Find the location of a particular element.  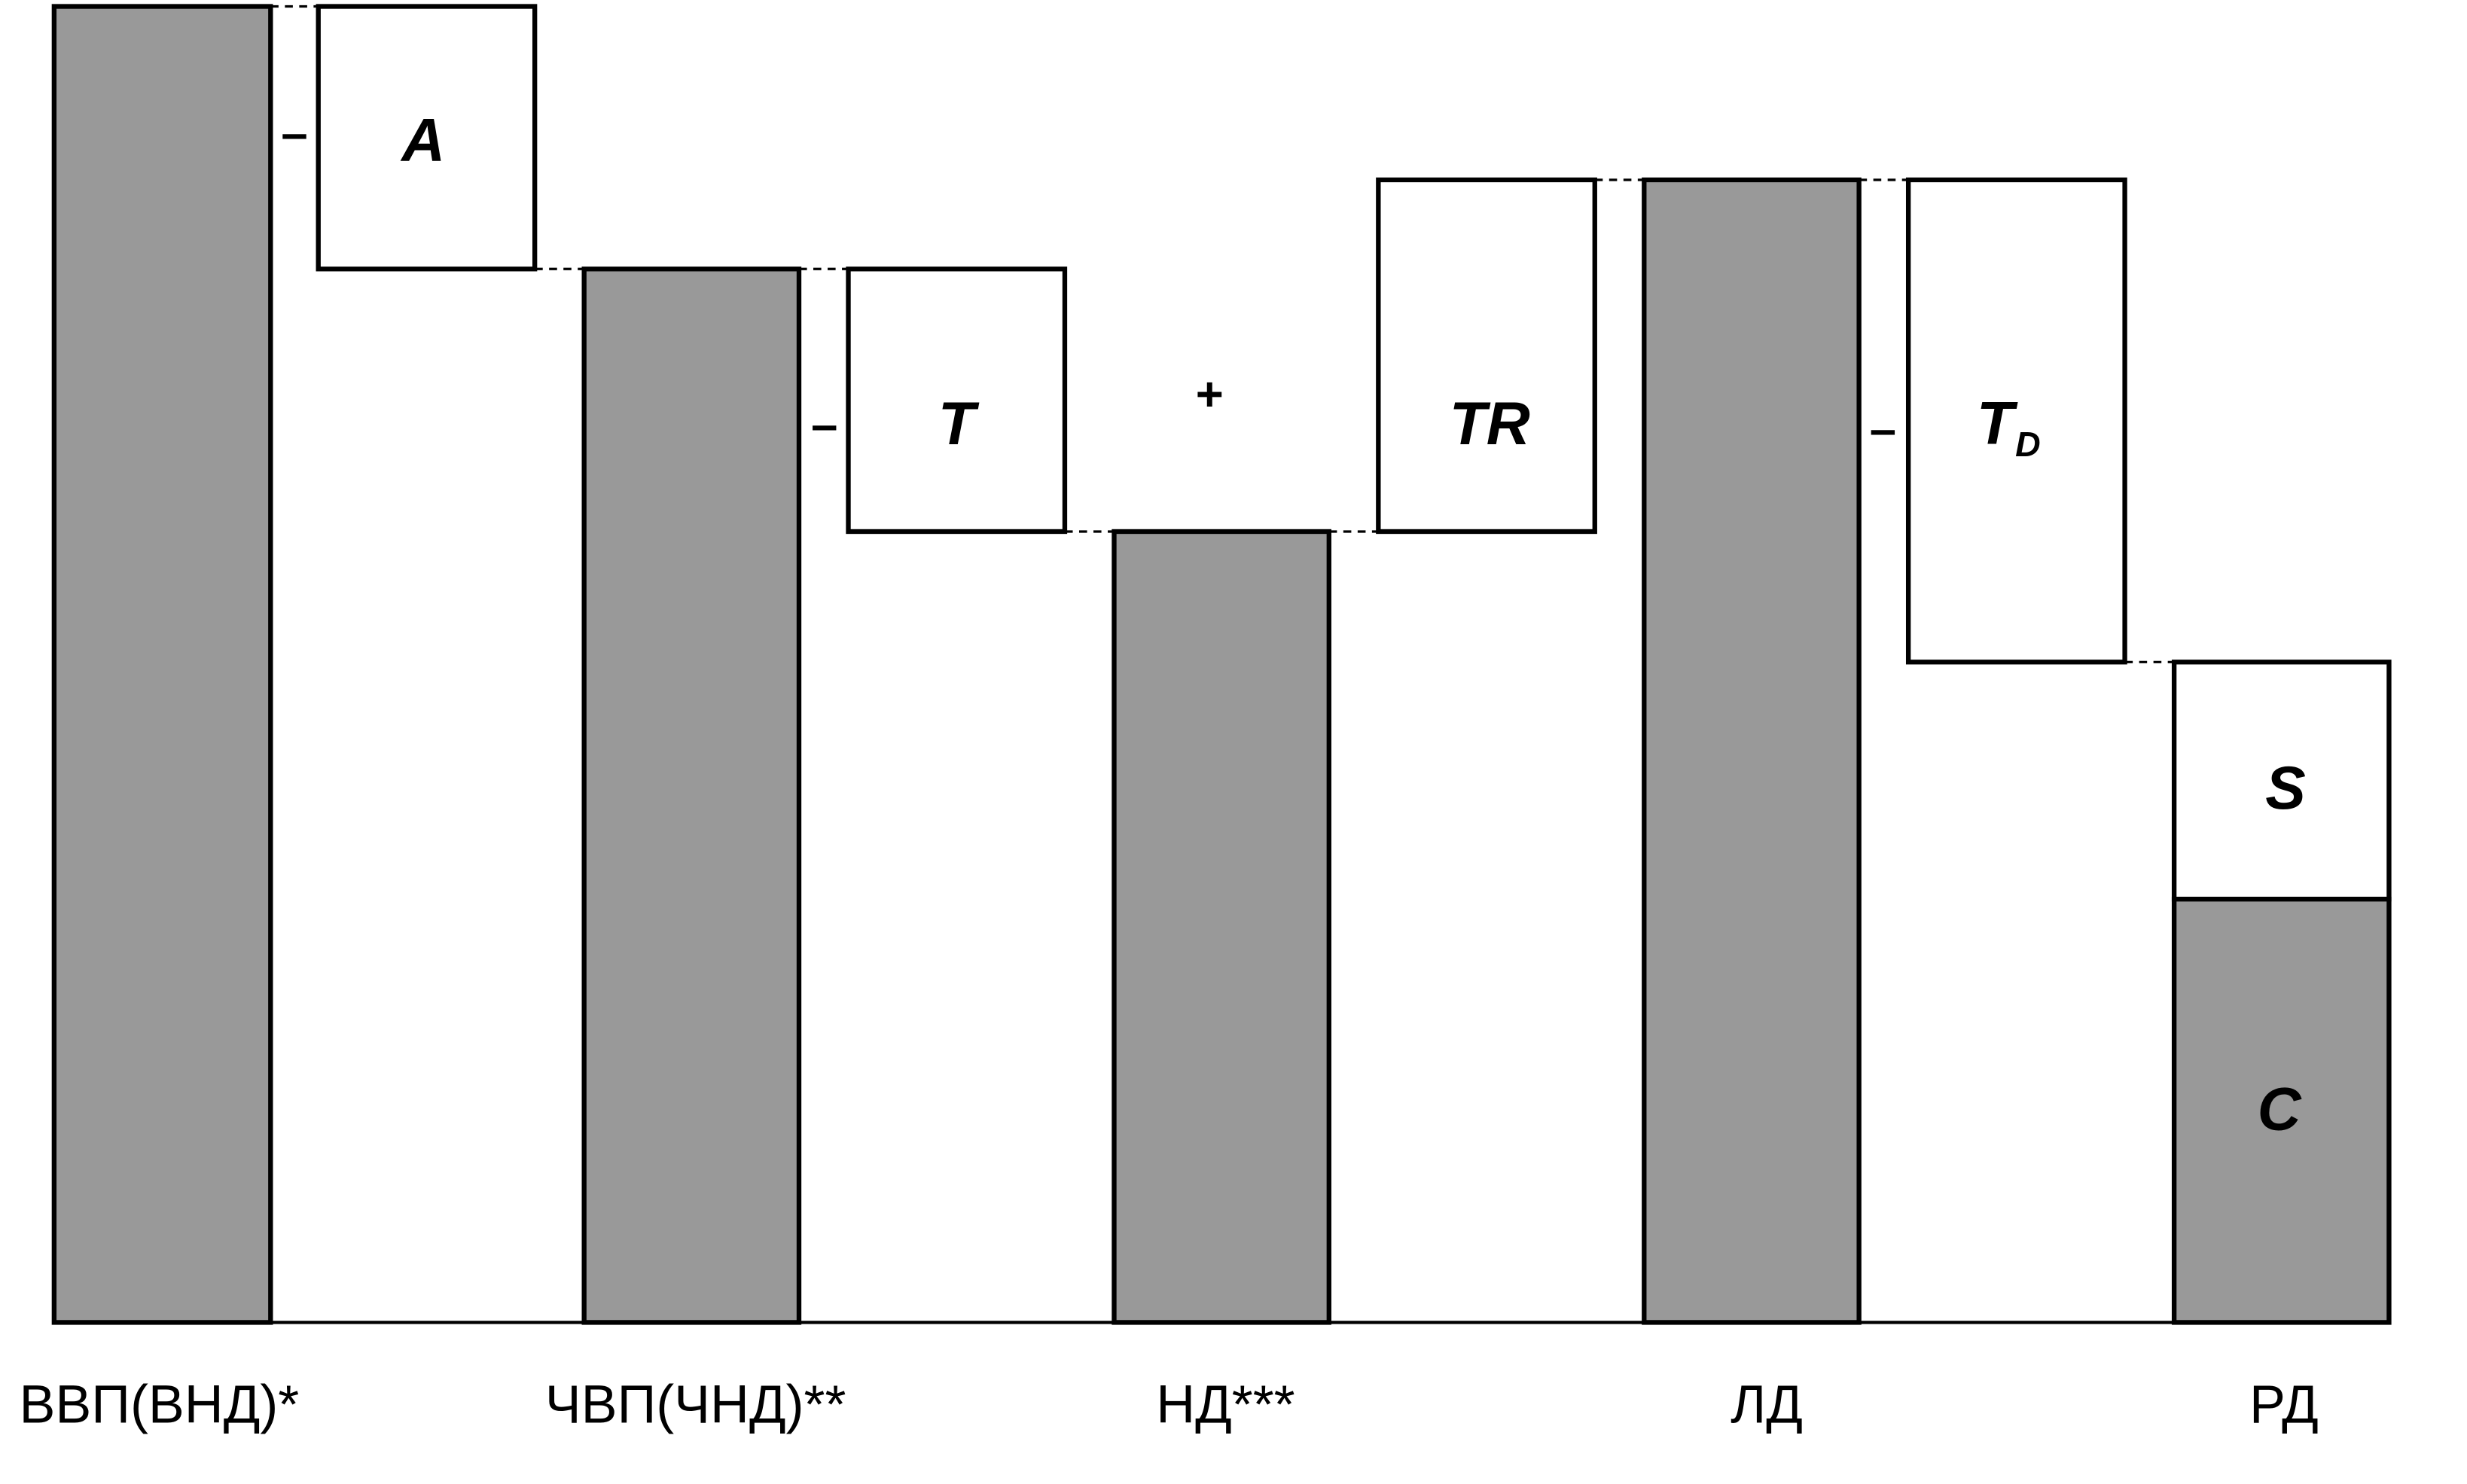

bar-label: ЧВП(ЧНД)** is located at coordinates (695, 1405).